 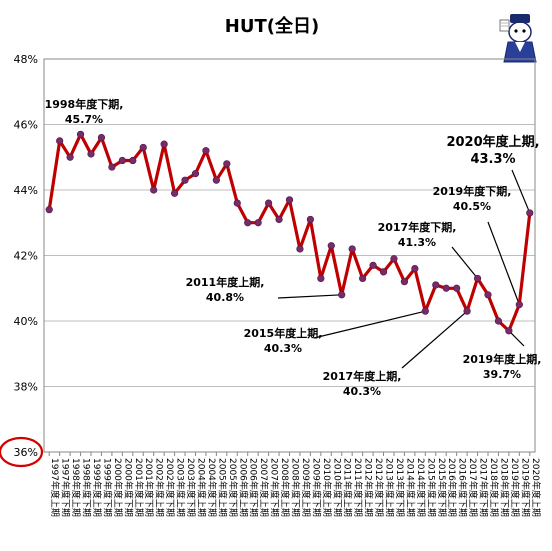 I want to click on x-tick-label: 2018年度上期, so click(x=494, y=487).